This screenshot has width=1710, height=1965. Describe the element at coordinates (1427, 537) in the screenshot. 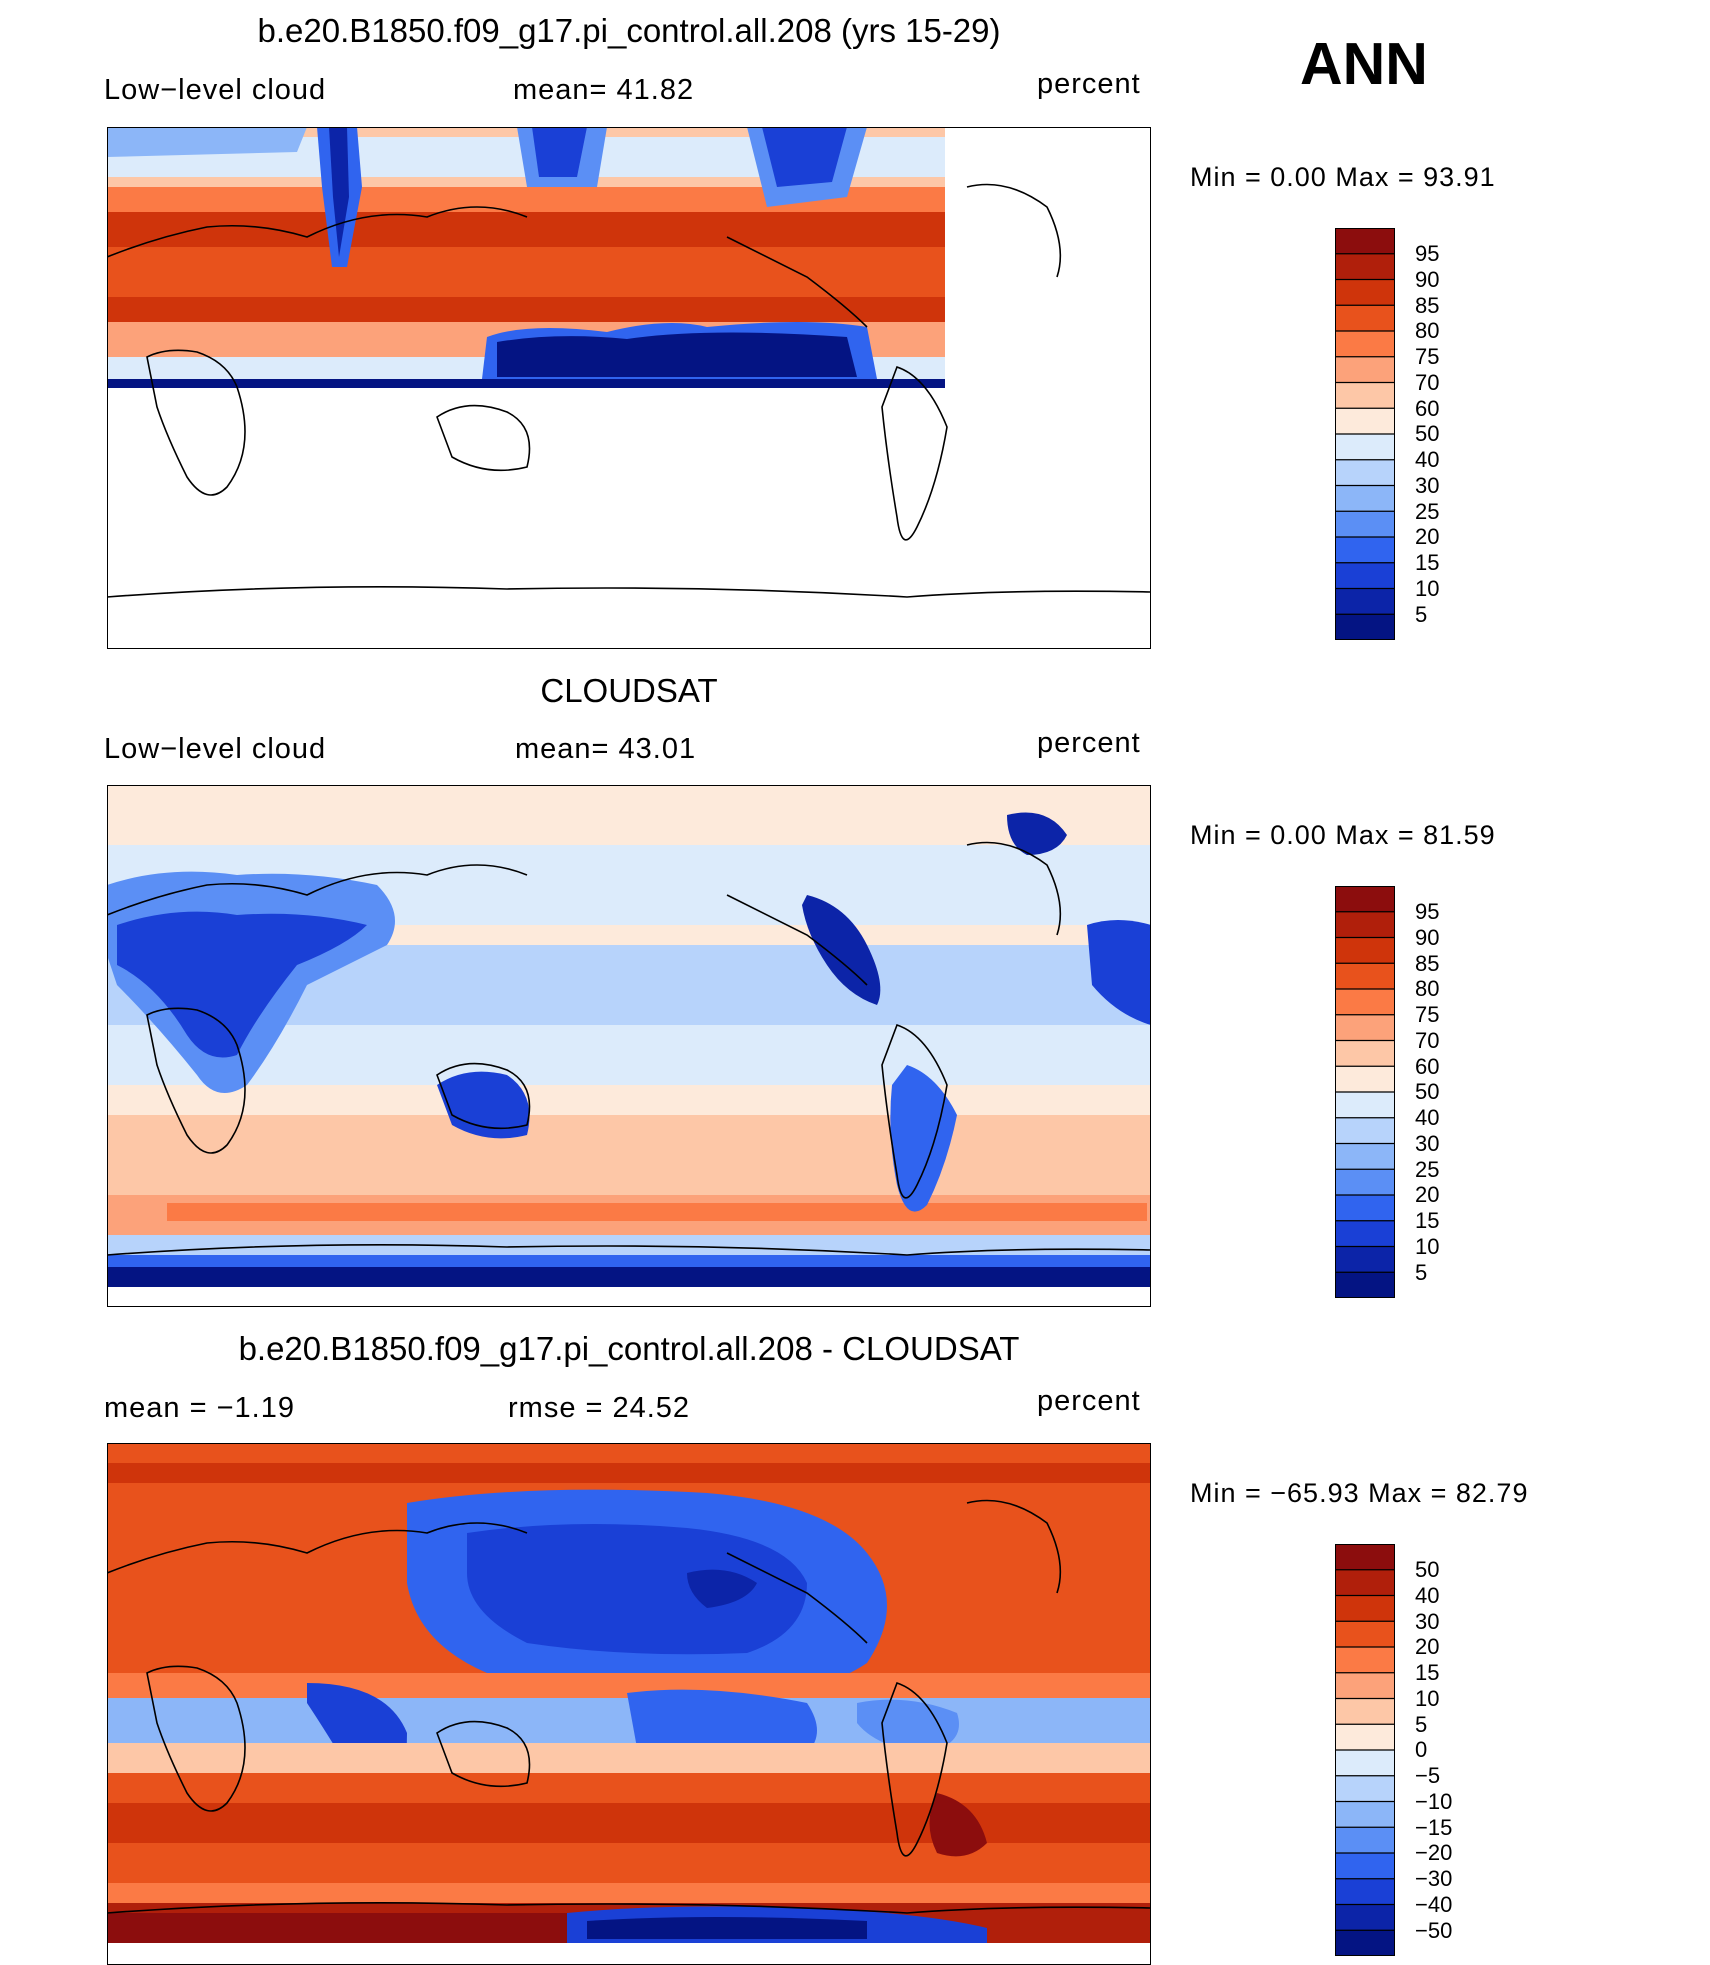

I see `panel-1-colorbar-tick: 20` at that location.